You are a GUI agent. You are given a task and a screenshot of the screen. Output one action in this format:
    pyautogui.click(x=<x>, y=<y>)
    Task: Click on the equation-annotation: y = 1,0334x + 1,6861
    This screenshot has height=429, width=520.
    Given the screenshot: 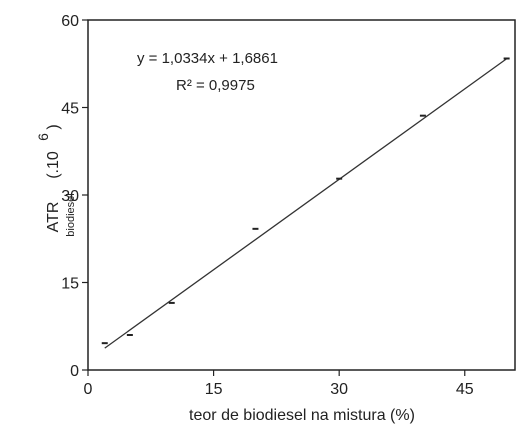 What is the action you would take?
    pyautogui.click(x=207, y=58)
    